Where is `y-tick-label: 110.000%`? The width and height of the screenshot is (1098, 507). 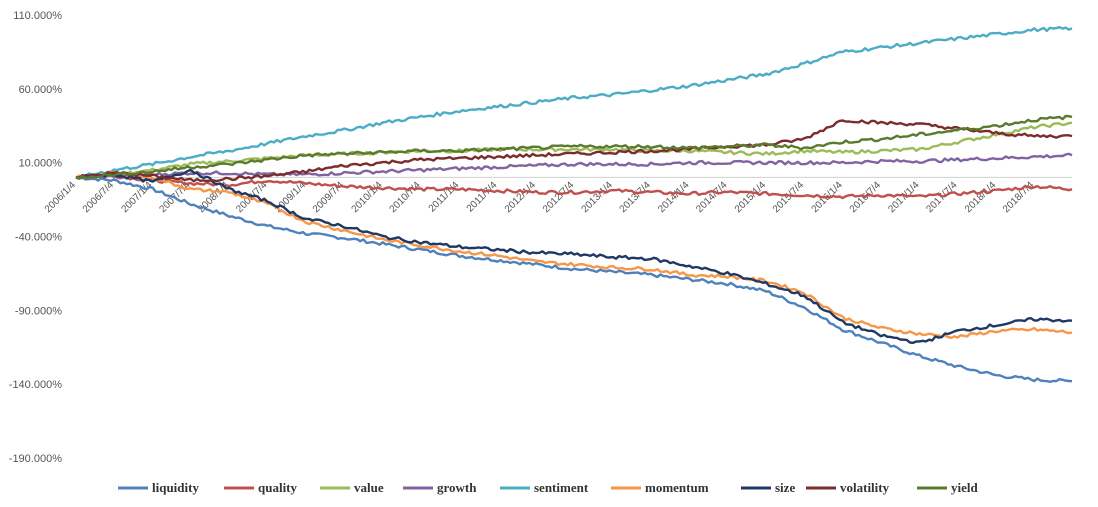 y-tick-label: 110.000% is located at coordinates (37, 16).